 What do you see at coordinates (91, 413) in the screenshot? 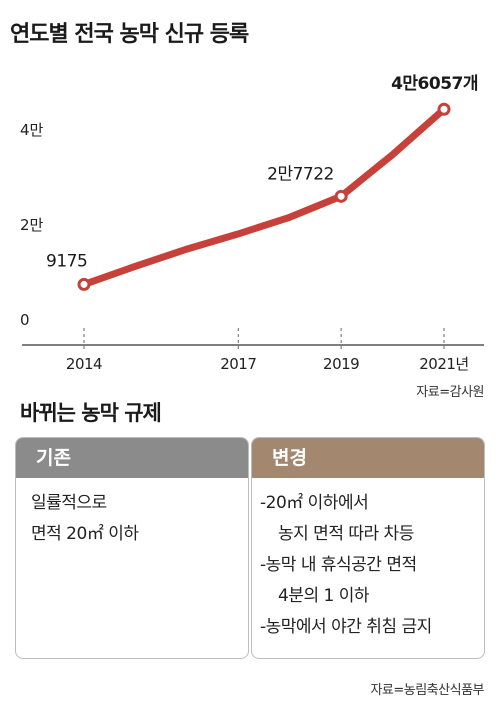
I see `regulation-title: 바뀌는 농막 규제` at bounding box center [91, 413].